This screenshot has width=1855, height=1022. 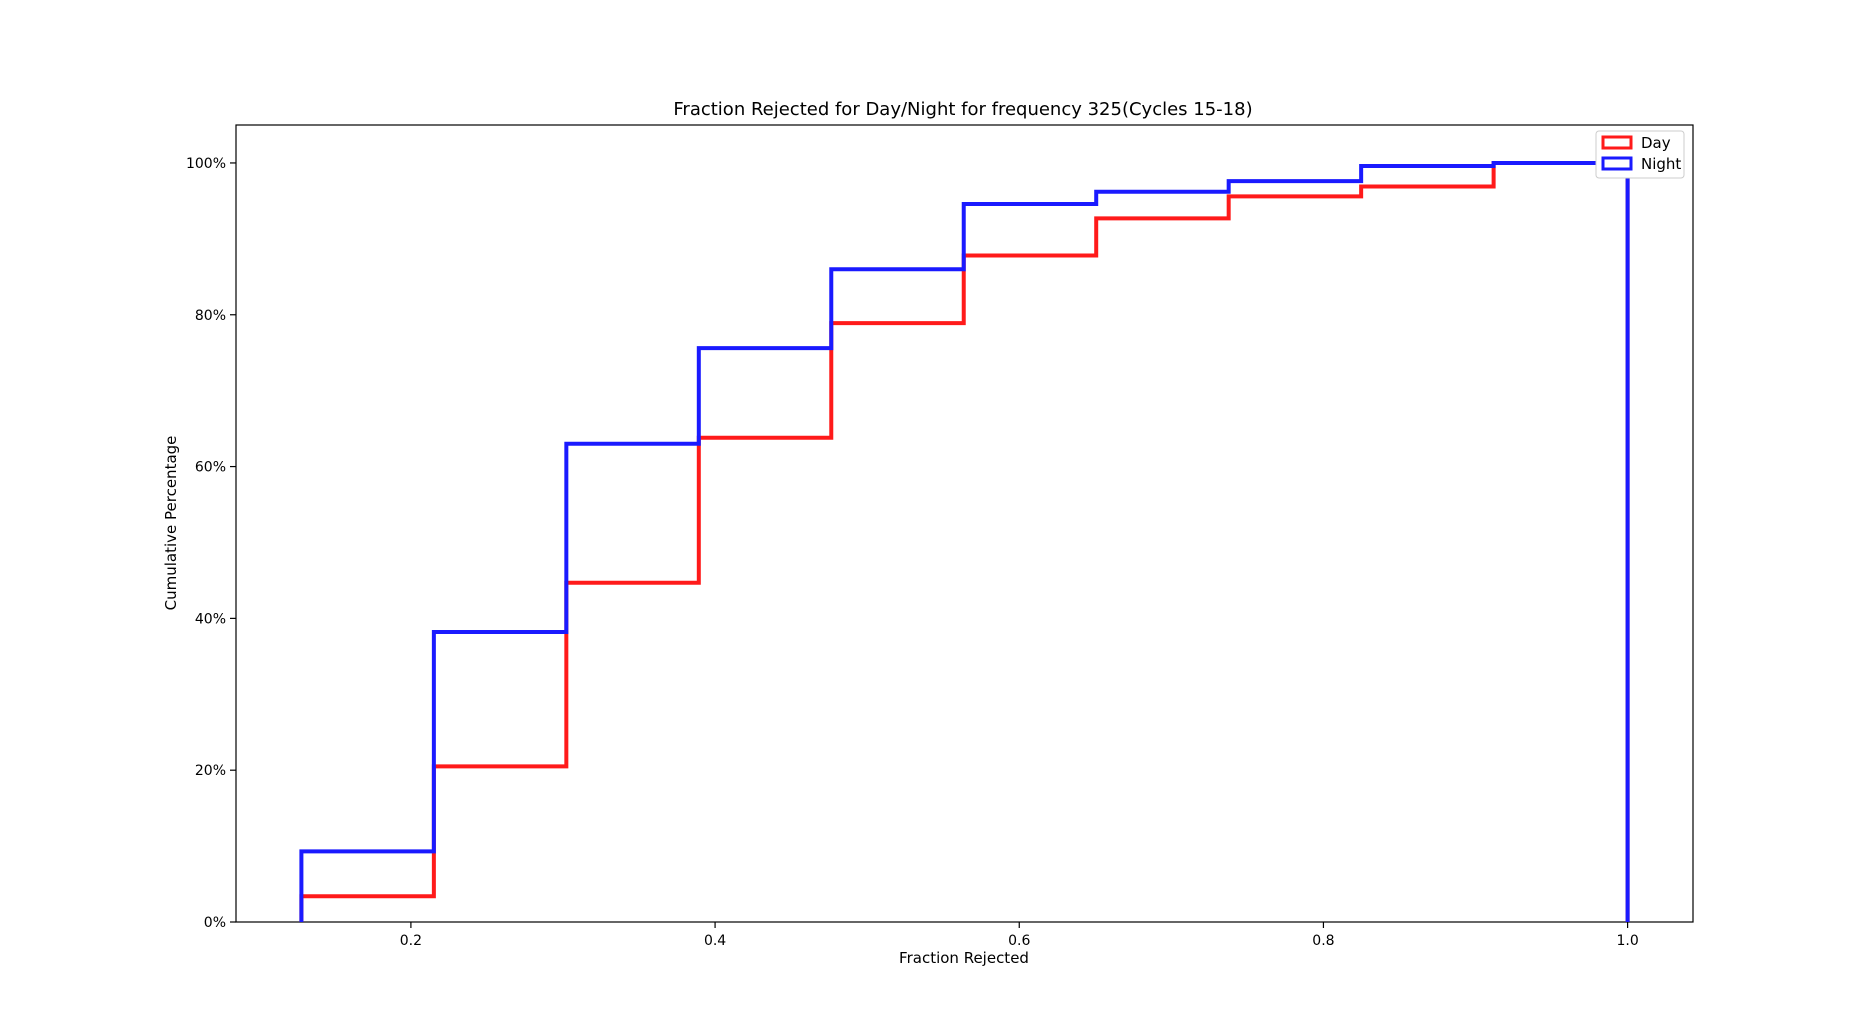 I want to click on y-tick-label: 0%, so click(x=215, y=923).